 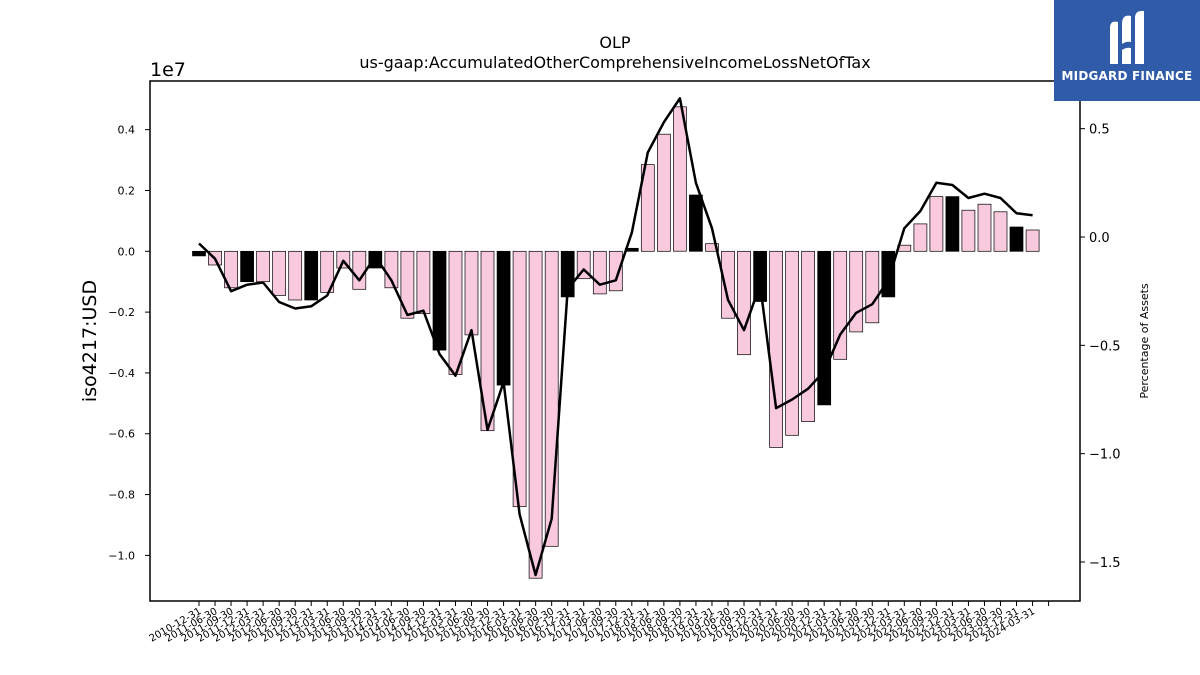 I want to click on y-tick-label: −0.6, so click(x=121, y=434).